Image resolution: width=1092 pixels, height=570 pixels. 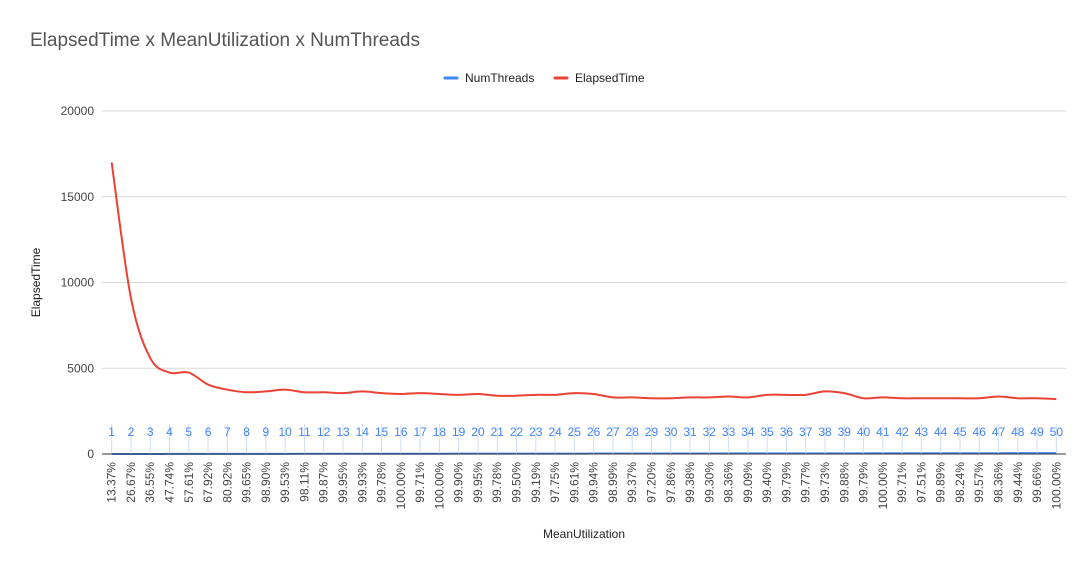 What do you see at coordinates (980, 432) in the screenshot?
I see `data-label: 46` at bounding box center [980, 432].